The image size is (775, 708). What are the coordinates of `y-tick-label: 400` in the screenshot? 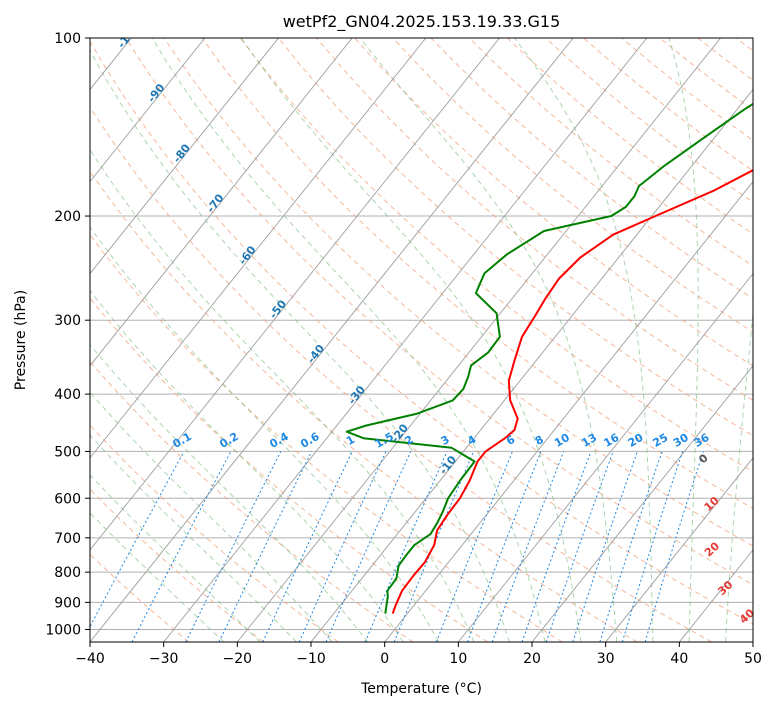 It's located at (67, 395).